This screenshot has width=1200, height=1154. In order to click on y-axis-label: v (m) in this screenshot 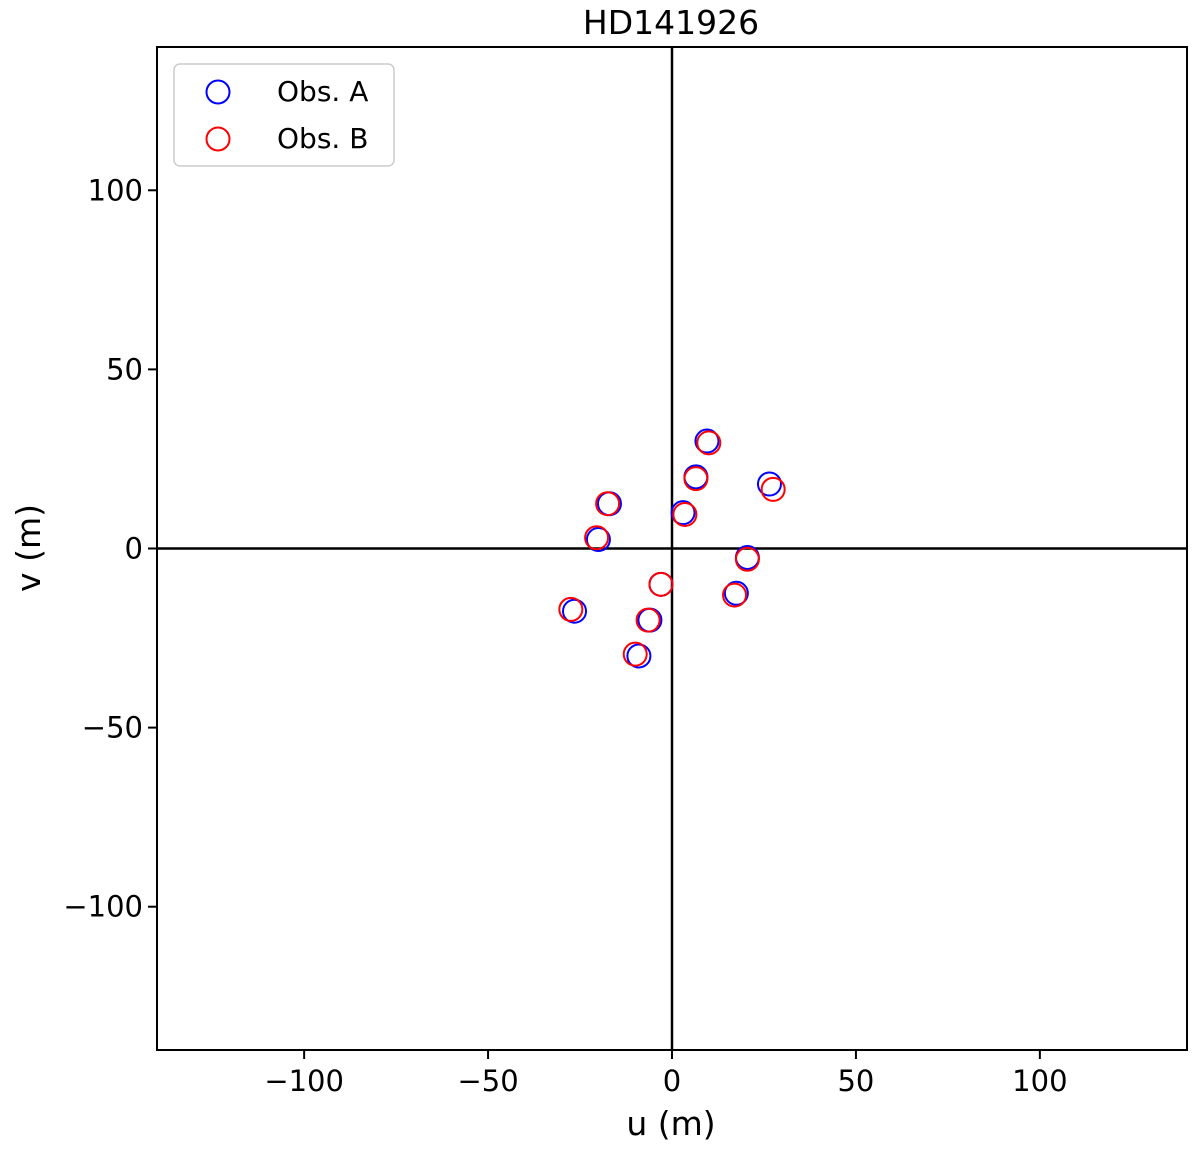, I will do `click(28, 548)`.